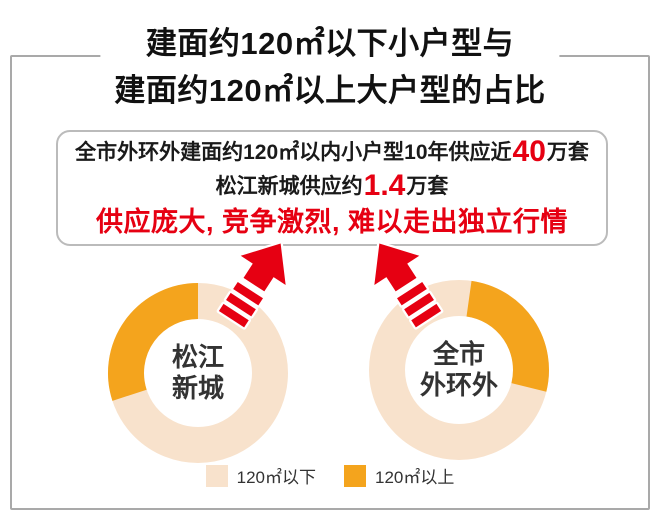 Image resolution: width=660 pixels, height=524 pixels. I want to click on donut-chart-citywide: 全市 外环外, so click(459, 370).